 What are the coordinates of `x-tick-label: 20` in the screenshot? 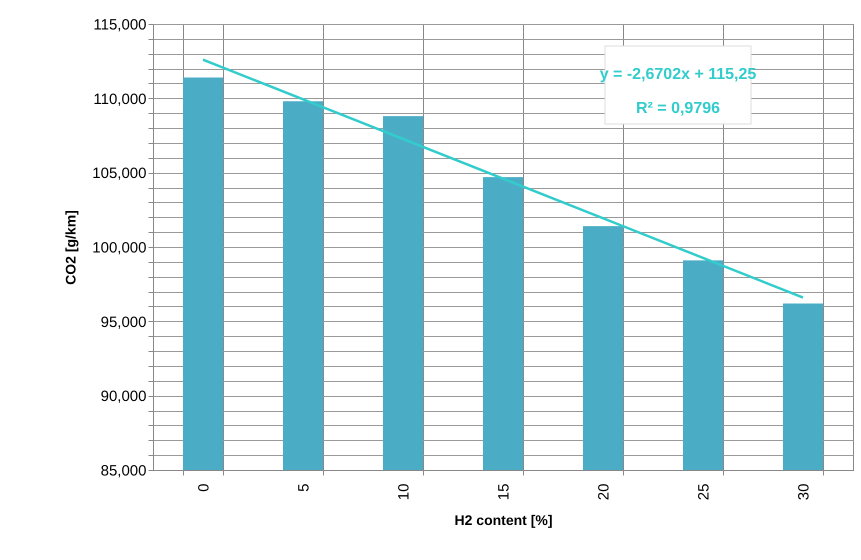 It's located at (604, 492).